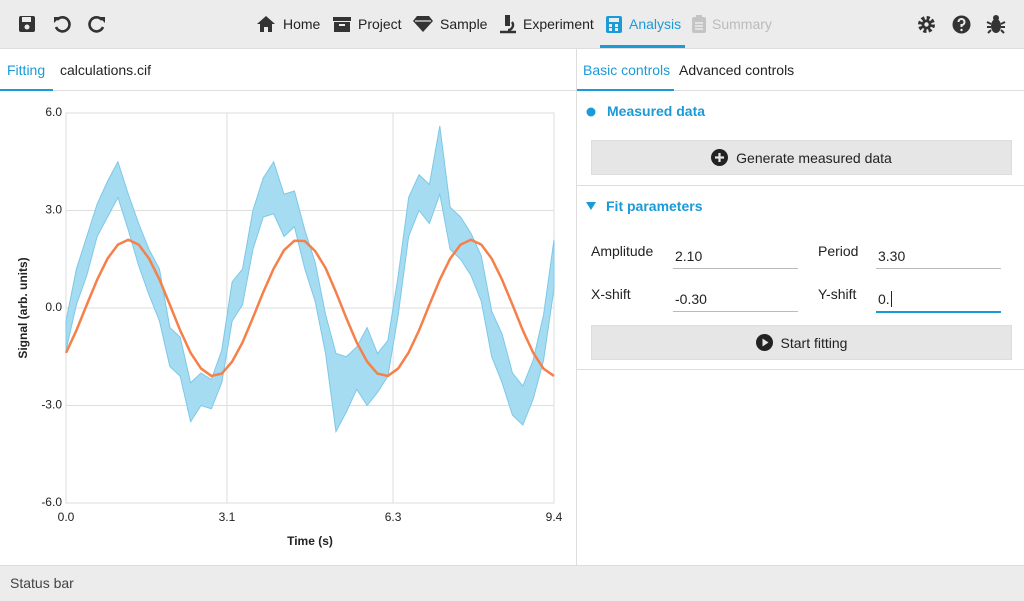 The image size is (1024, 601). Describe the element at coordinates (423, 24) in the screenshot. I see `sample-icon` at that location.